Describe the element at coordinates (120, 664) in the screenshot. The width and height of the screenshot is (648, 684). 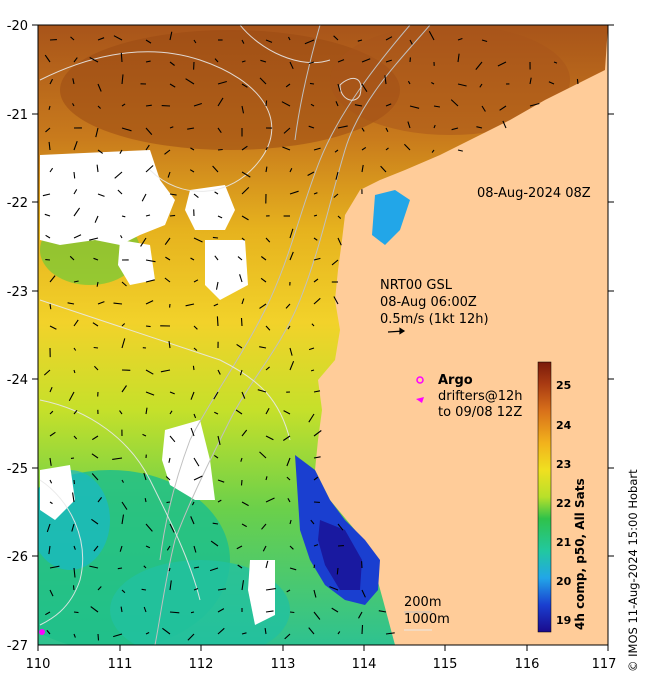
I see `x-tick-label: 111` at that location.